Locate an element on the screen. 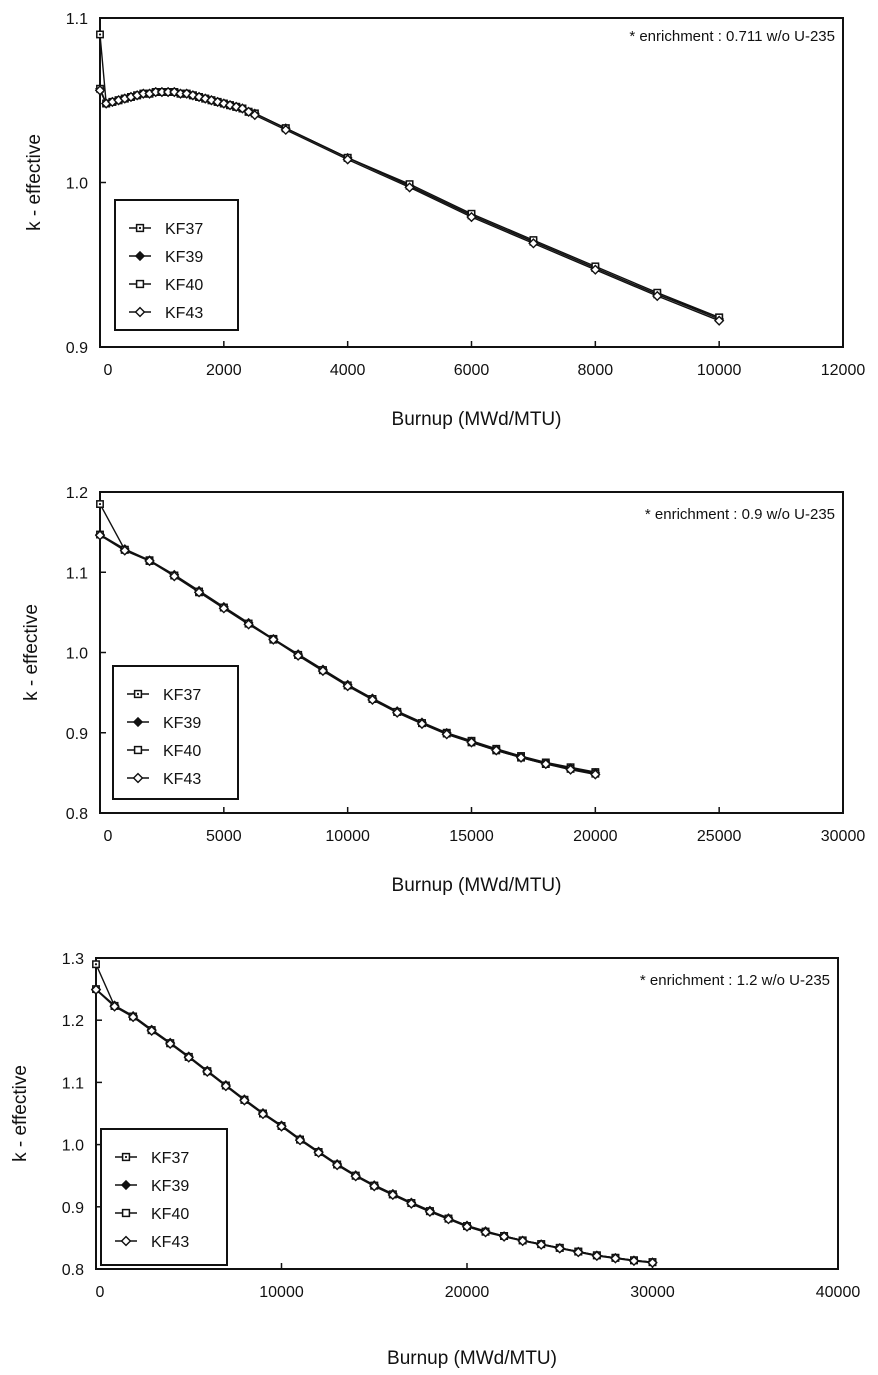 This screenshot has height=1375, width=878. series-points-kf43 is located at coordinates (374, 1126).